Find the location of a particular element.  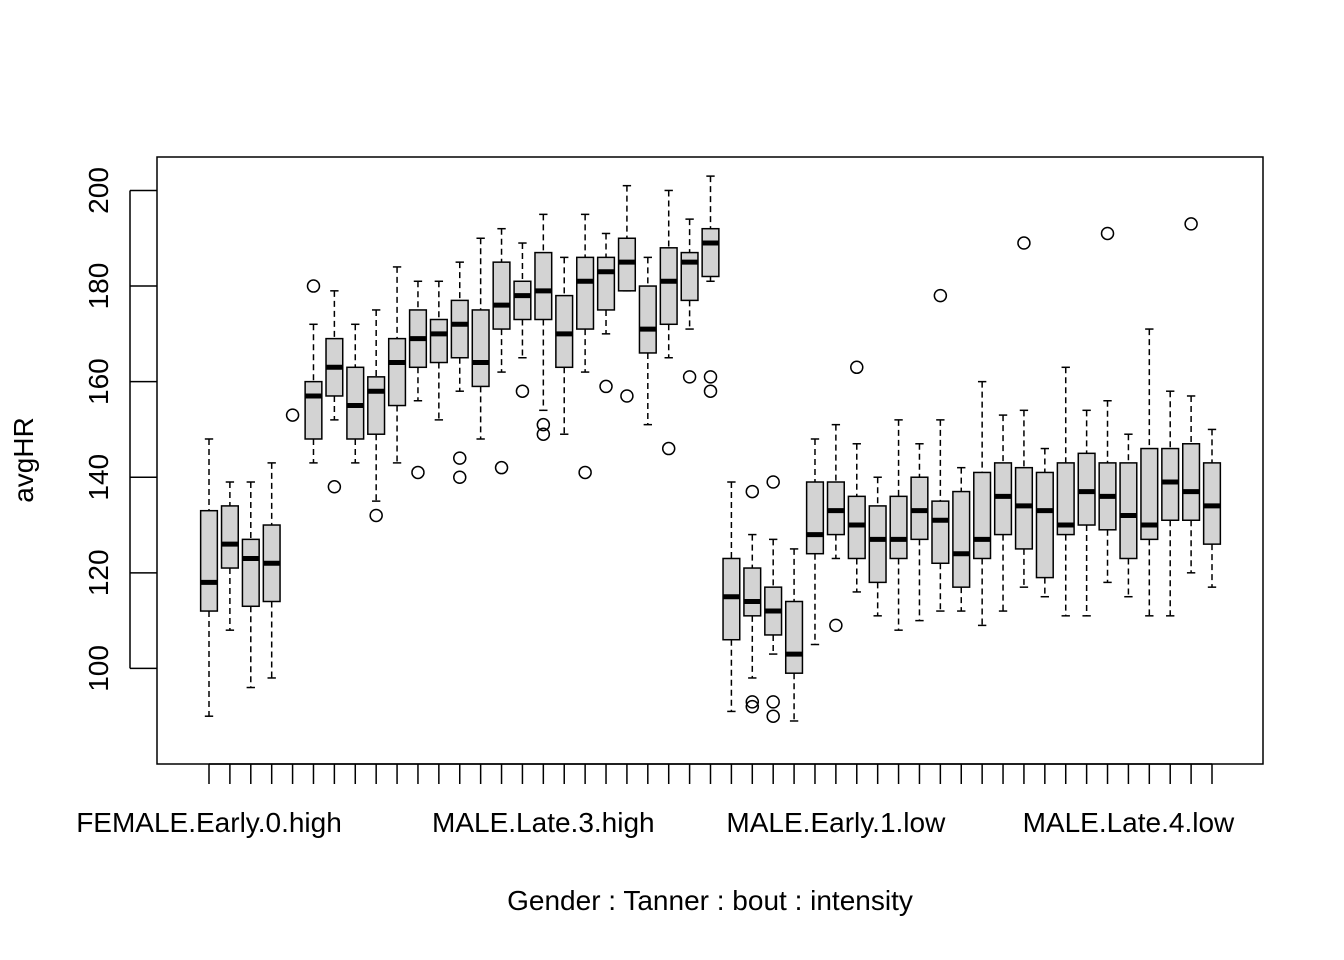

y-tick-label: 200 is located at coordinates (98, 190).